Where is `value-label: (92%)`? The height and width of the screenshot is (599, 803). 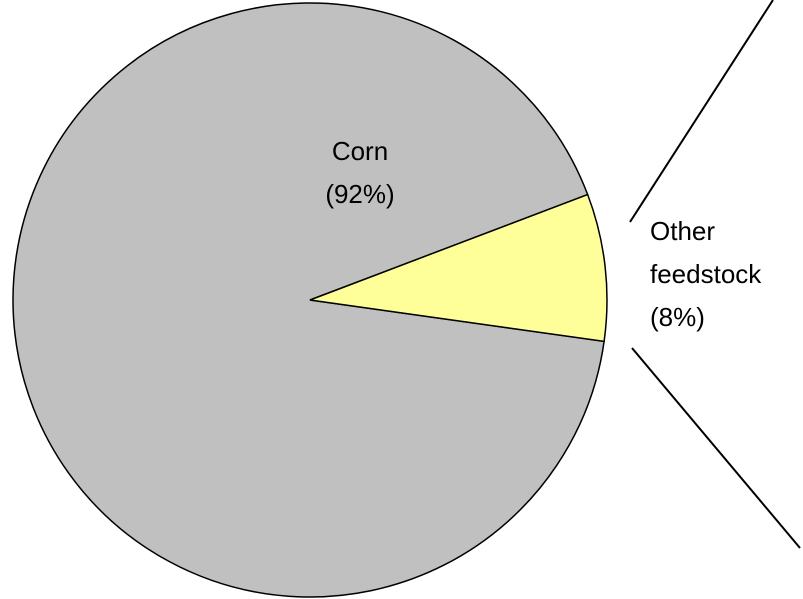
value-label: (92%) is located at coordinates (359, 194).